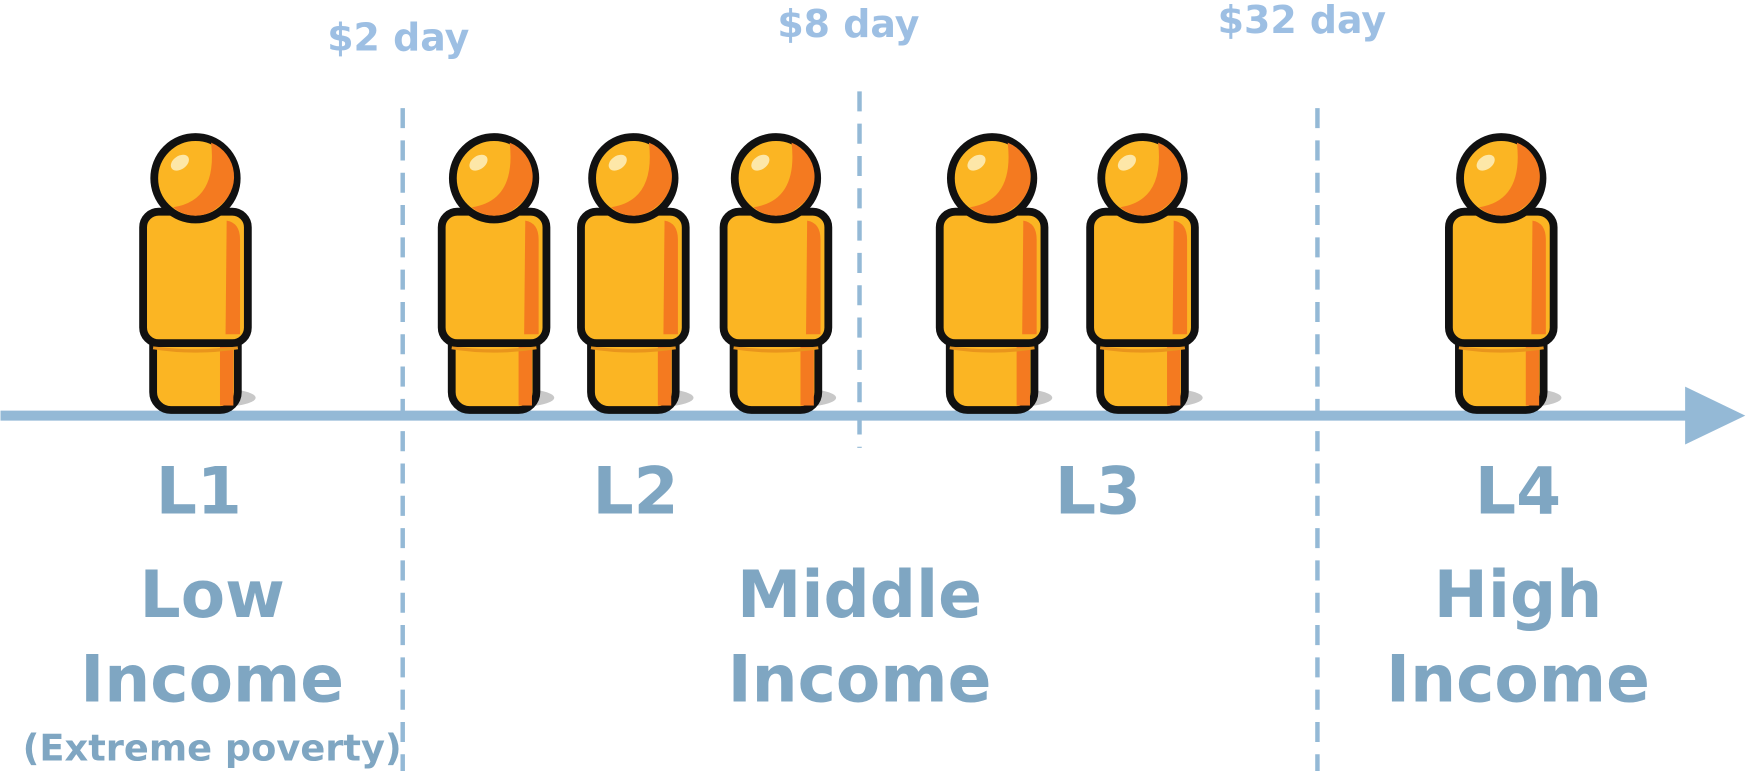  Describe the element at coordinates (1302, 21) in the screenshot. I see `threshold-label: $32 day` at that location.